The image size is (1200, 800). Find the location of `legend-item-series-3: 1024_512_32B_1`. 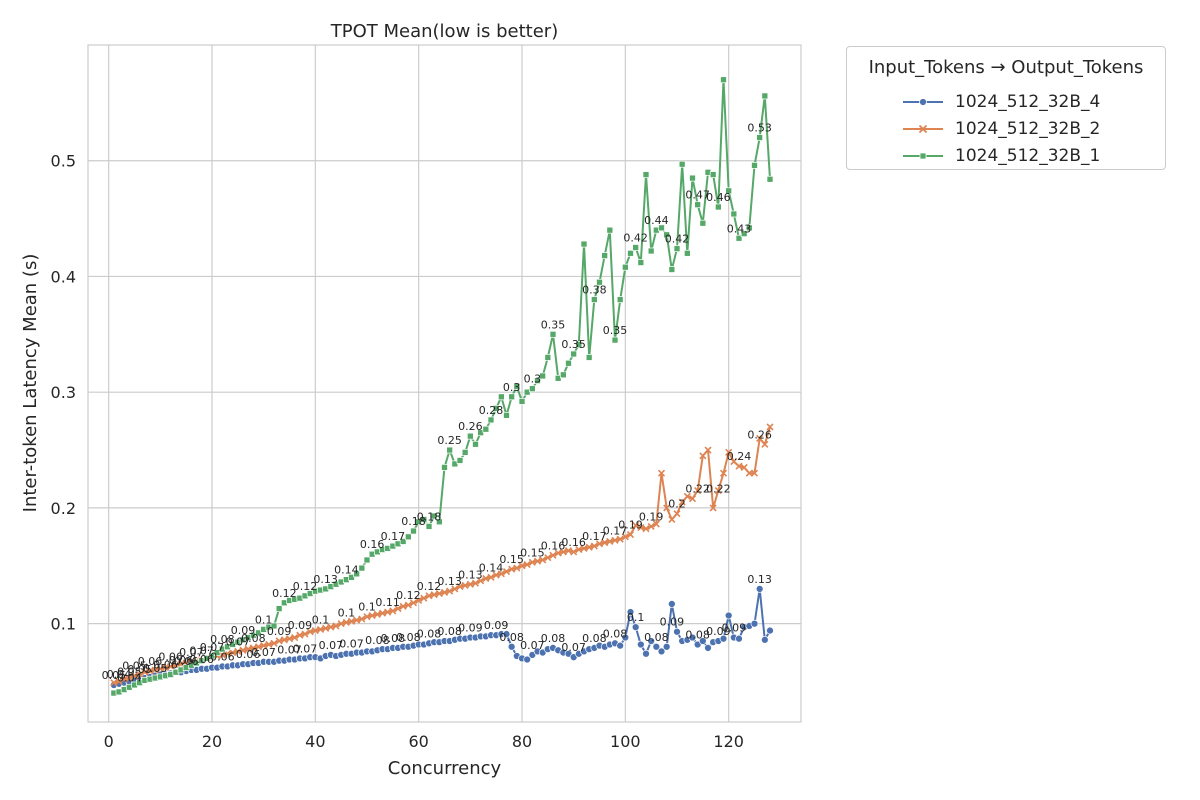

legend-item-series-3: 1024_512_32B_1 is located at coordinates (1001, 156).